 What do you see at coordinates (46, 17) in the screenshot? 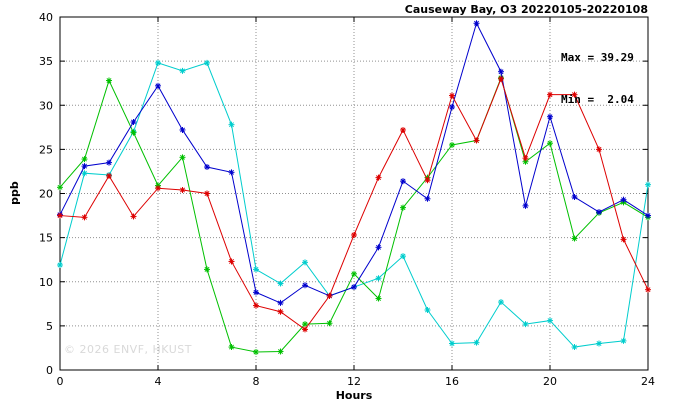
I see `y-tick-label: 40` at bounding box center [46, 17].